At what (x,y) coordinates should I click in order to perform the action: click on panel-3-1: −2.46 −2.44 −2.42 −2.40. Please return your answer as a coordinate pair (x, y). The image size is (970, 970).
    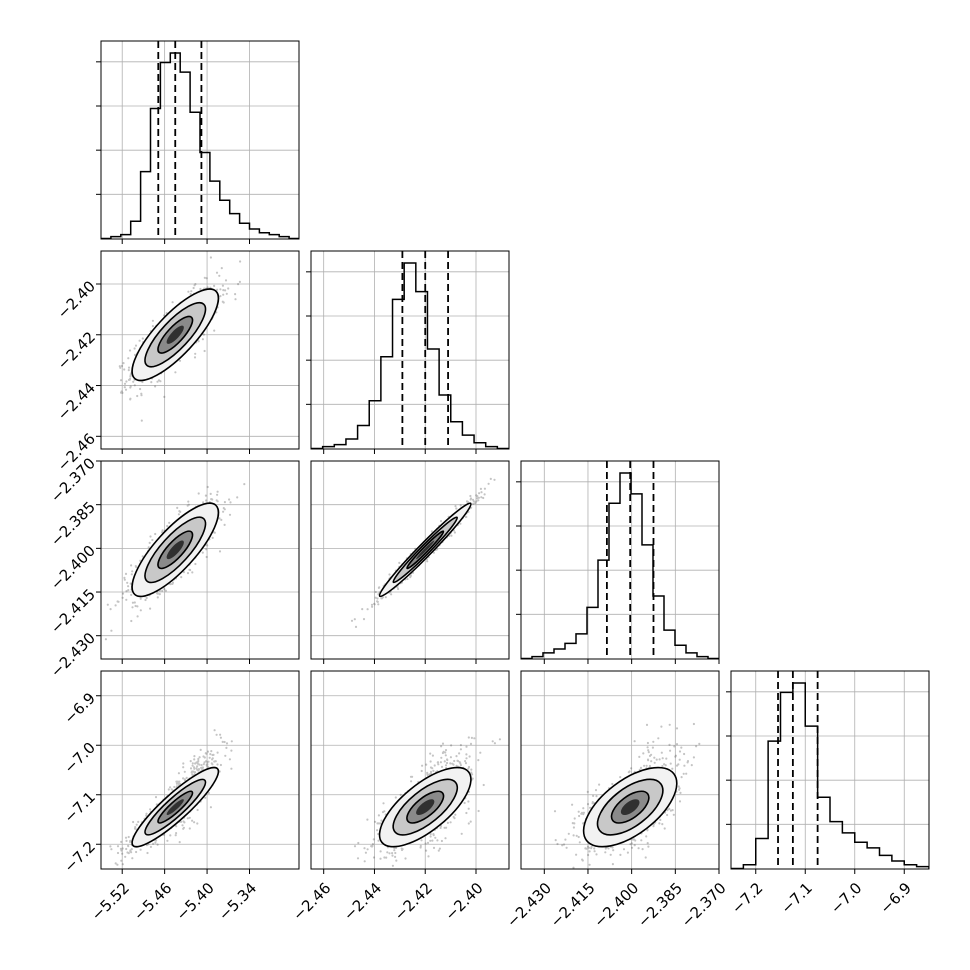
    Looking at the image, I should click on (399, 797).